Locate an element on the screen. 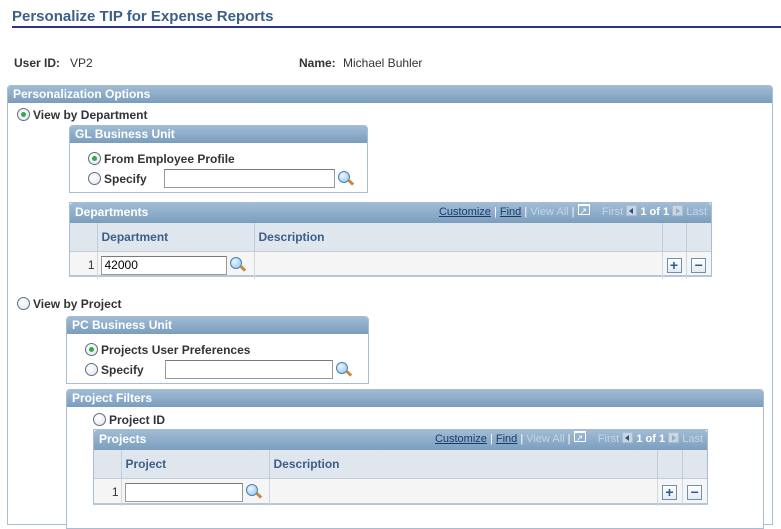 Image resolution: width=781 pixels, height=529 pixels. name-value: Michael Buhler is located at coordinates (383, 63).